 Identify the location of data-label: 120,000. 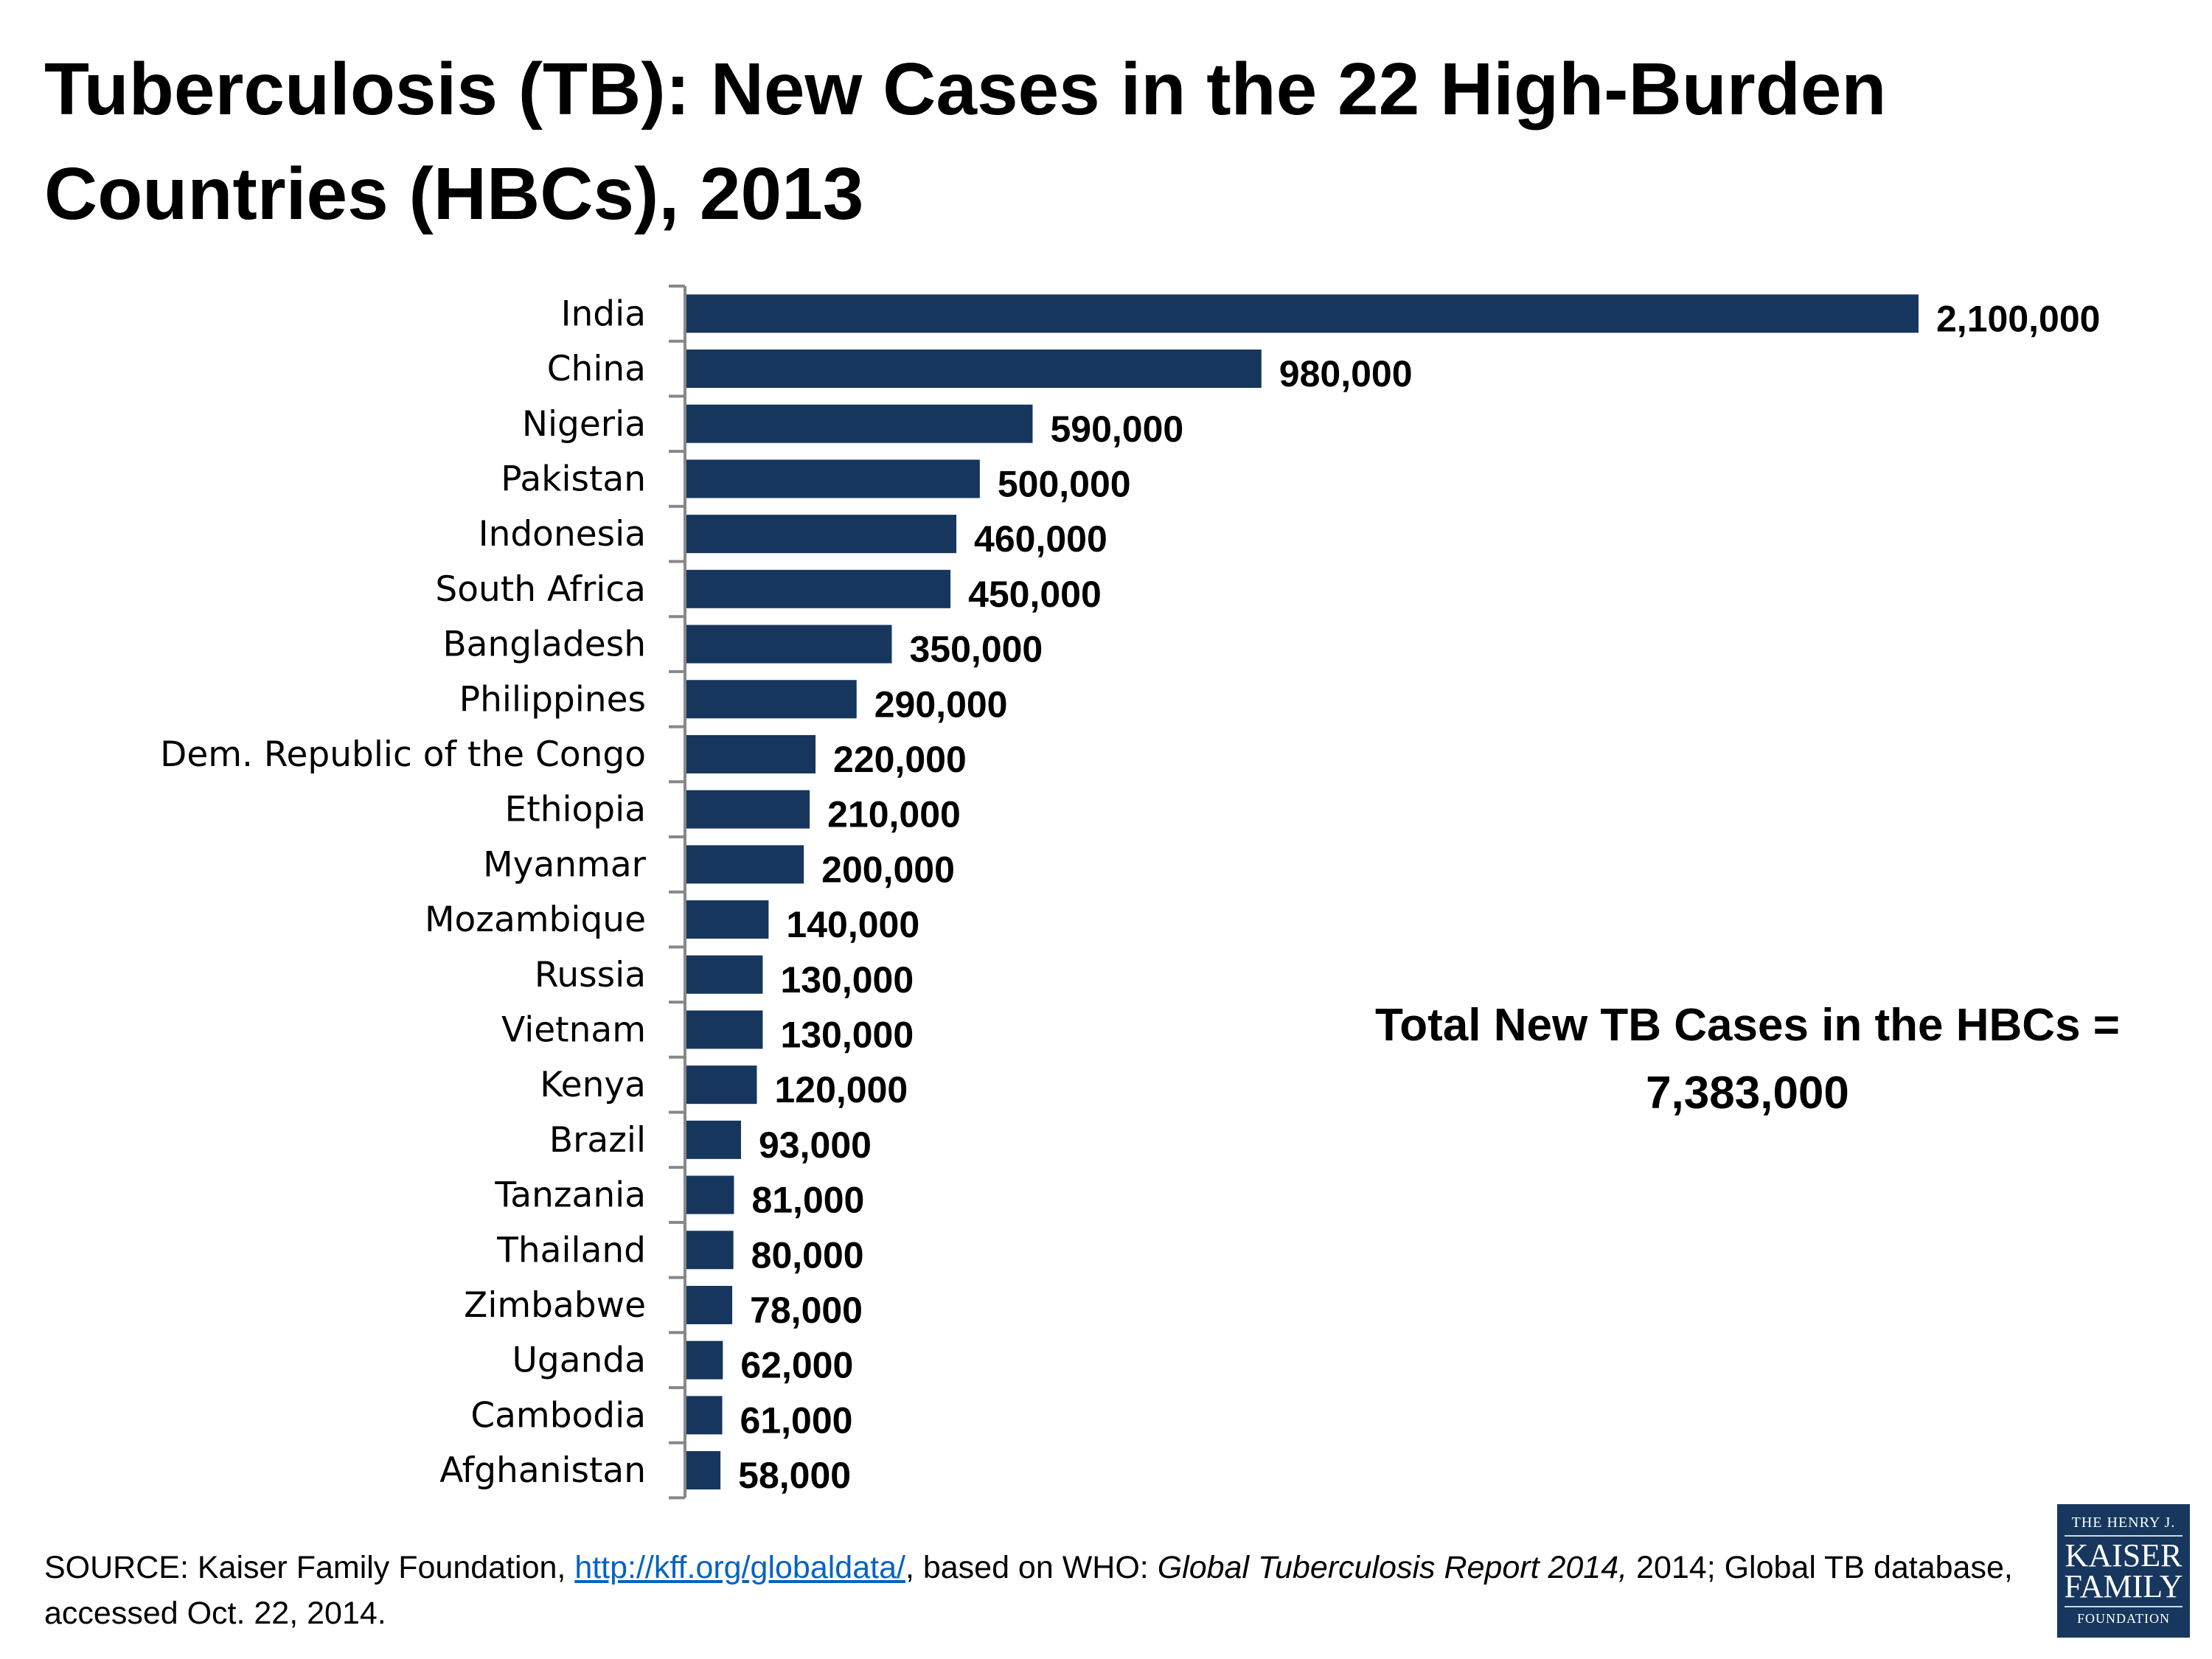
(841, 1089).